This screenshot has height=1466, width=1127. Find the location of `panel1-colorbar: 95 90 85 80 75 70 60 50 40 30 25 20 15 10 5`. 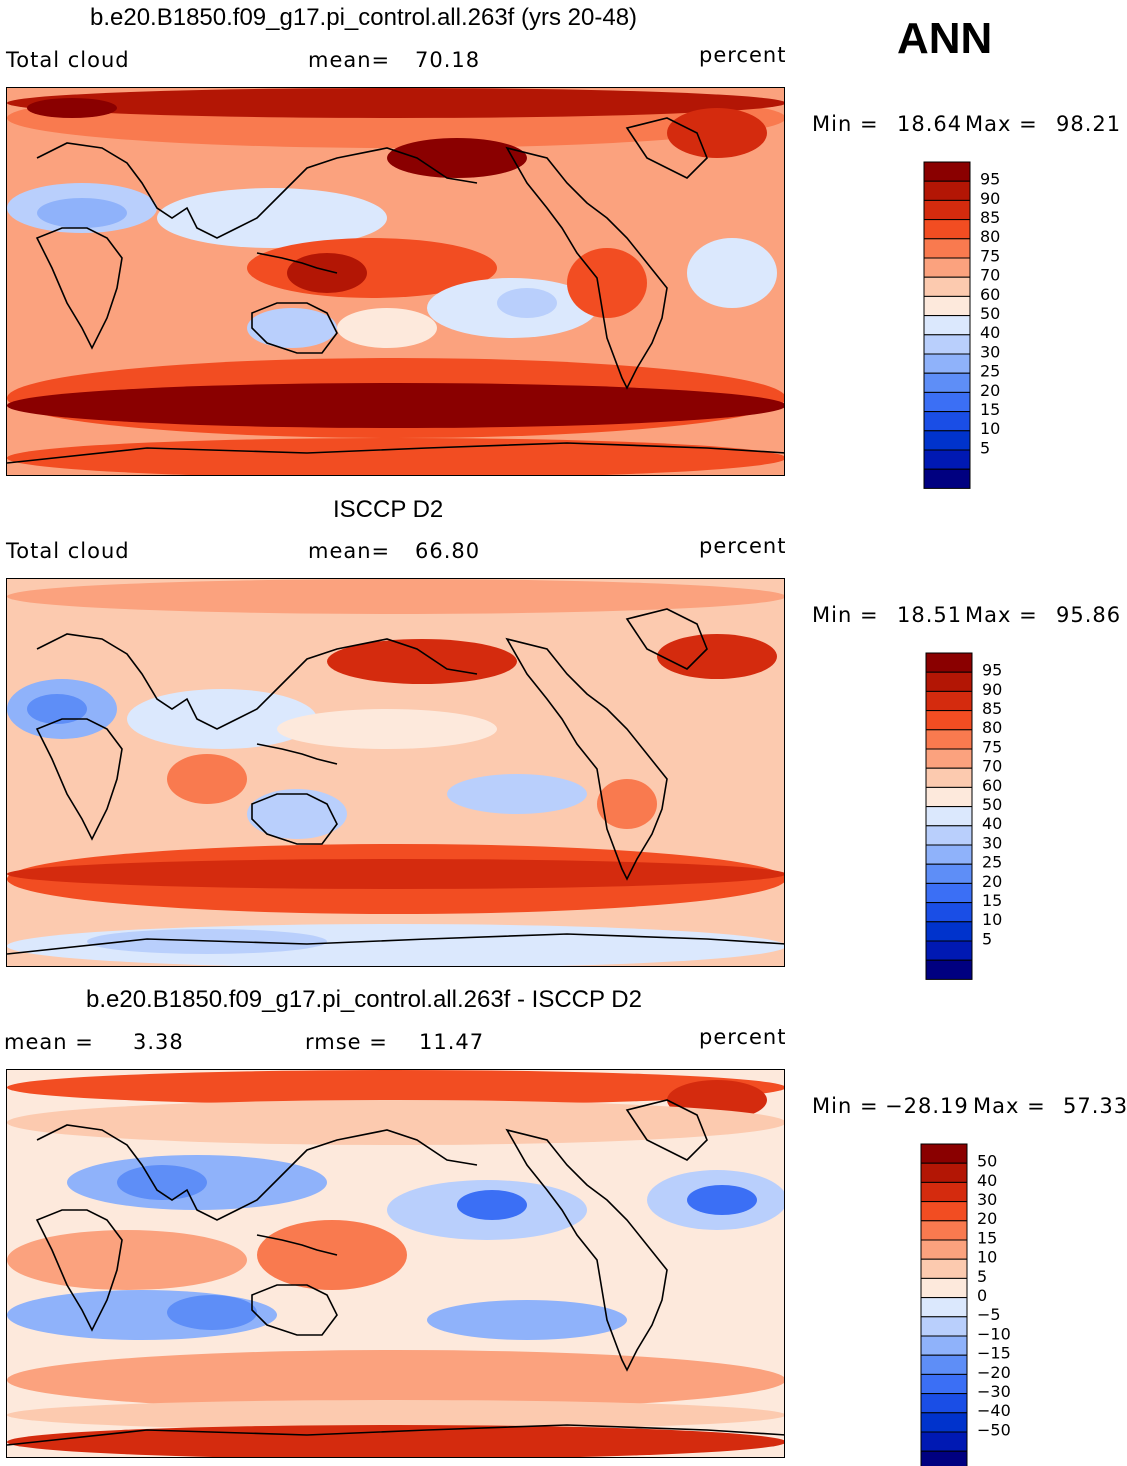

panel1-colorbar: 95 90 85 80 75 70 60 50 40 30 25 20 15 10 5 is located at coordinates (978, 325).